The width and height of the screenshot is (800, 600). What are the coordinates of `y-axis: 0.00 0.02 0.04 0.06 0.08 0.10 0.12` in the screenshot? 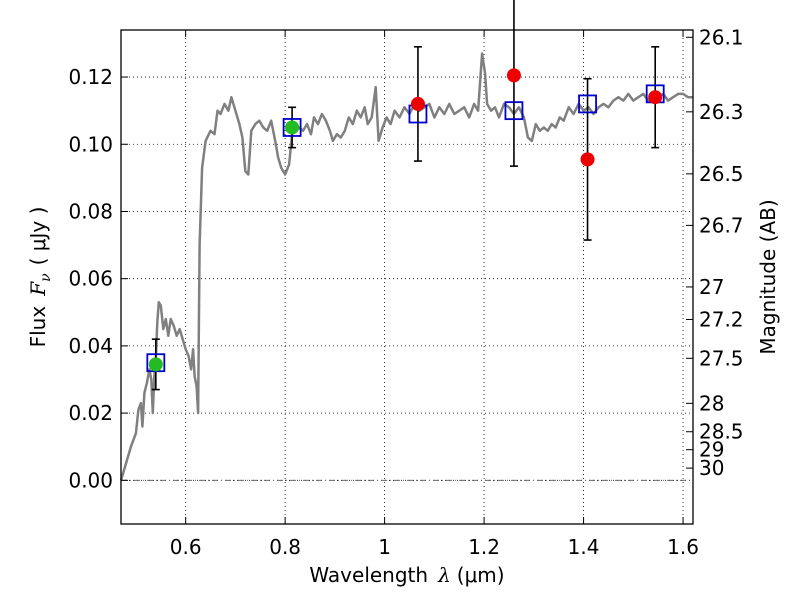 It's located at (98, 278).